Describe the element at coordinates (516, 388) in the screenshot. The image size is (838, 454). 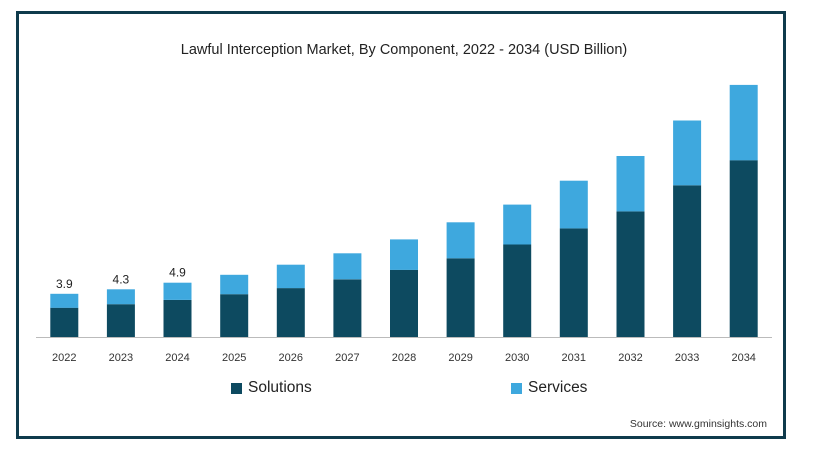
I see `legend-swatch-services` at that location.